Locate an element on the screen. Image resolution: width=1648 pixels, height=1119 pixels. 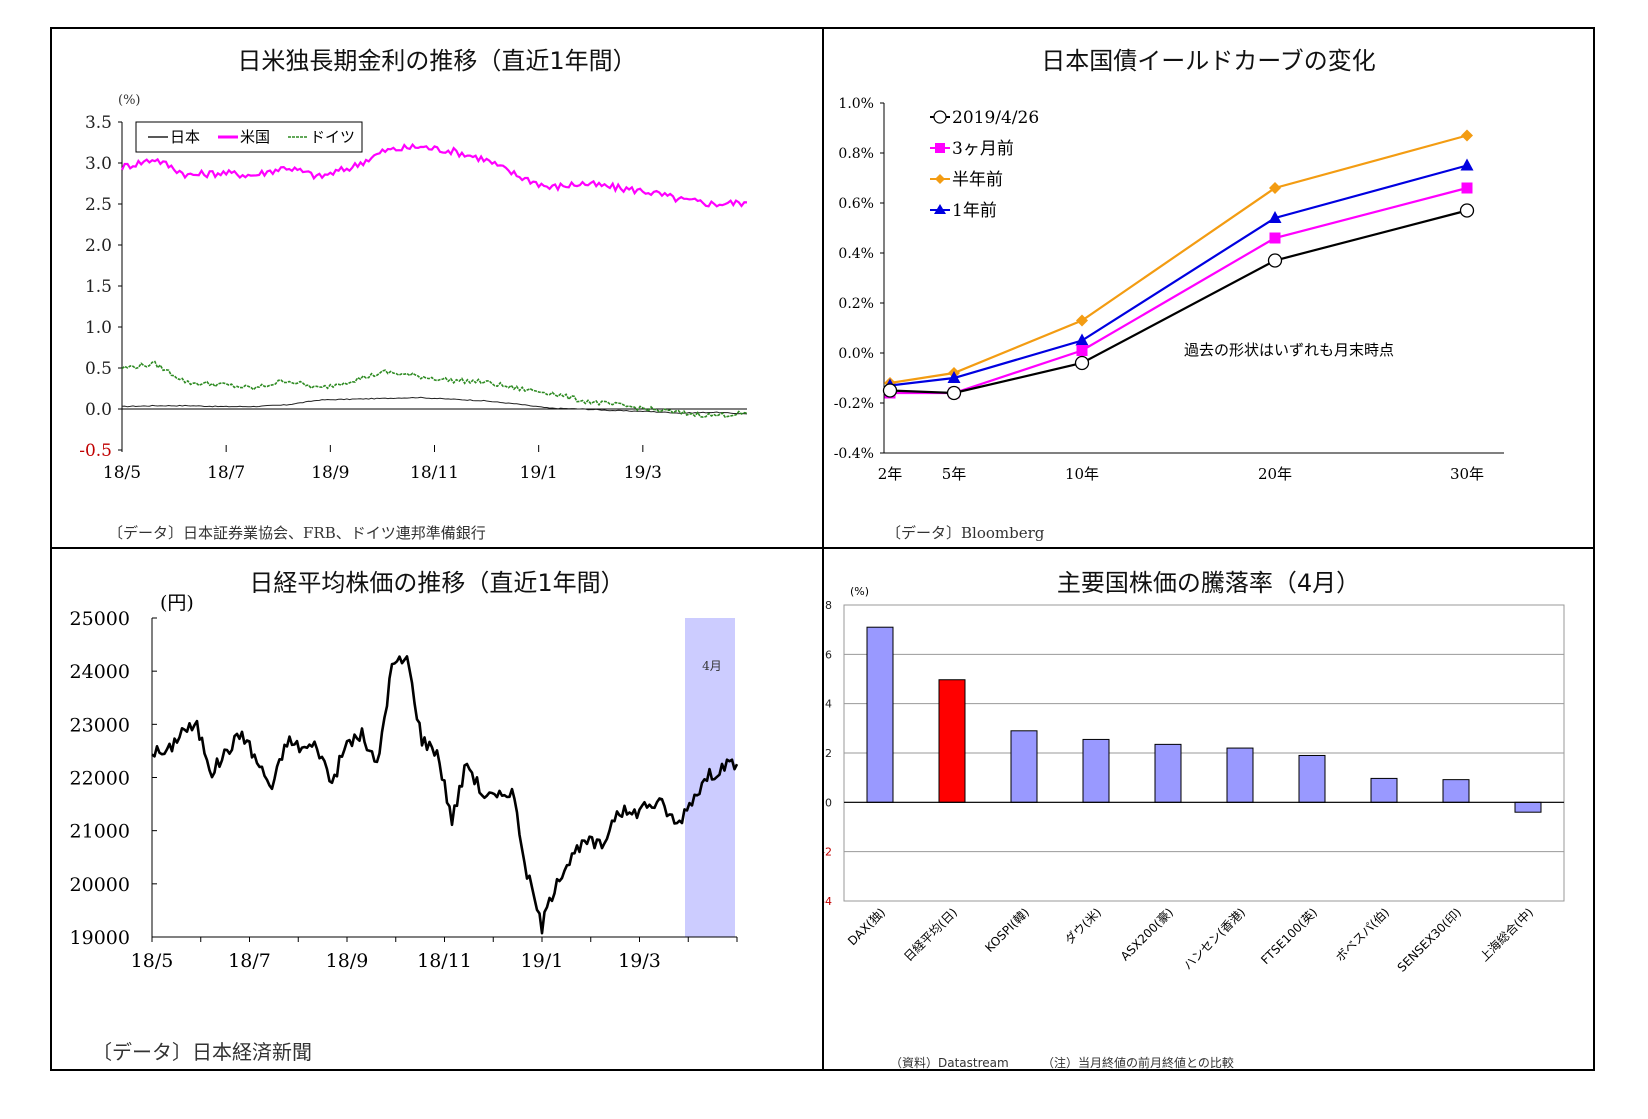
april-label: 4月 is located at coordinates (712, 666).